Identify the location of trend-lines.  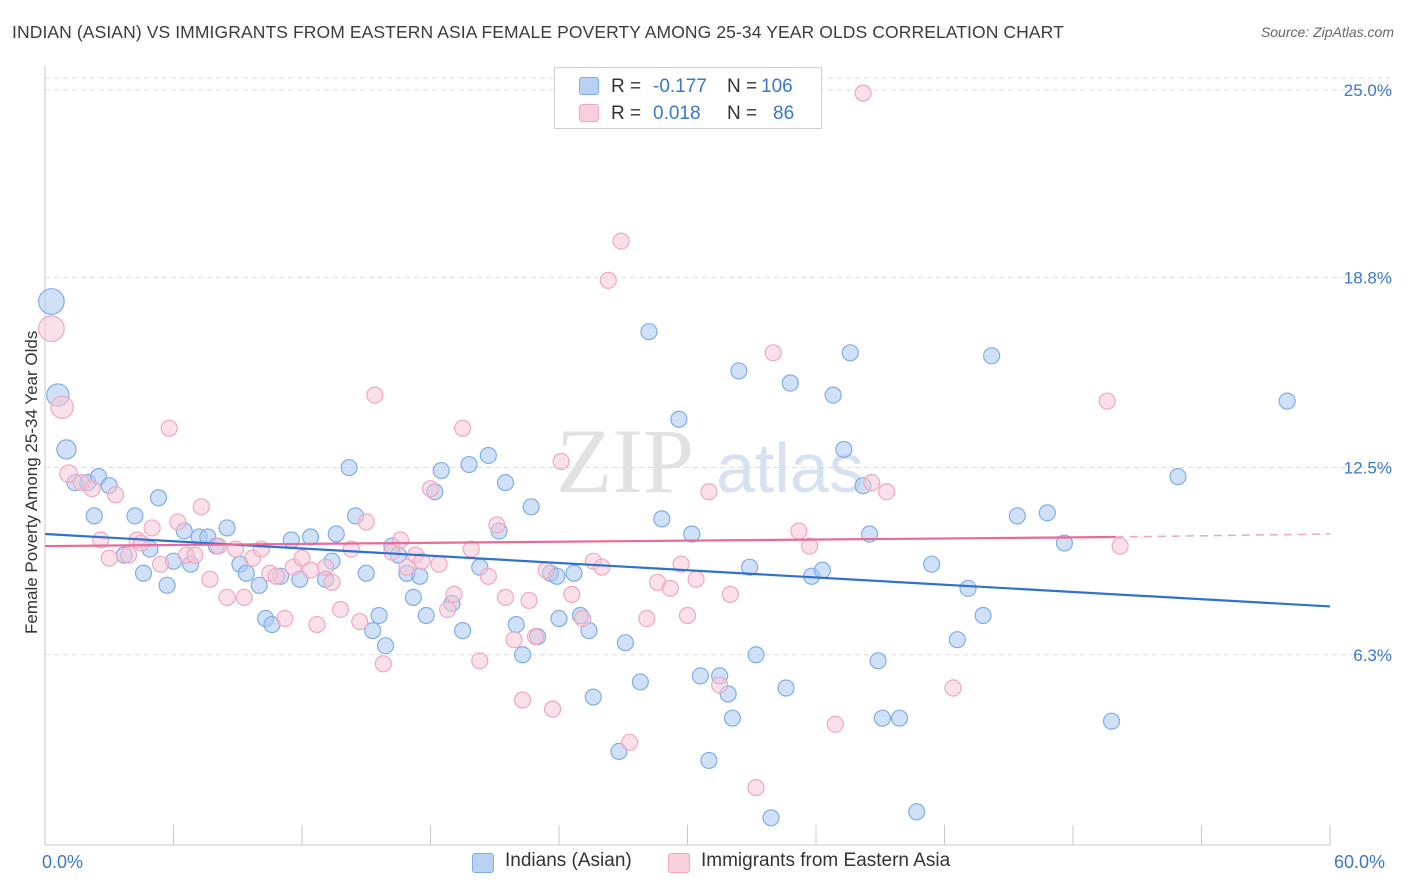
(687, 570).